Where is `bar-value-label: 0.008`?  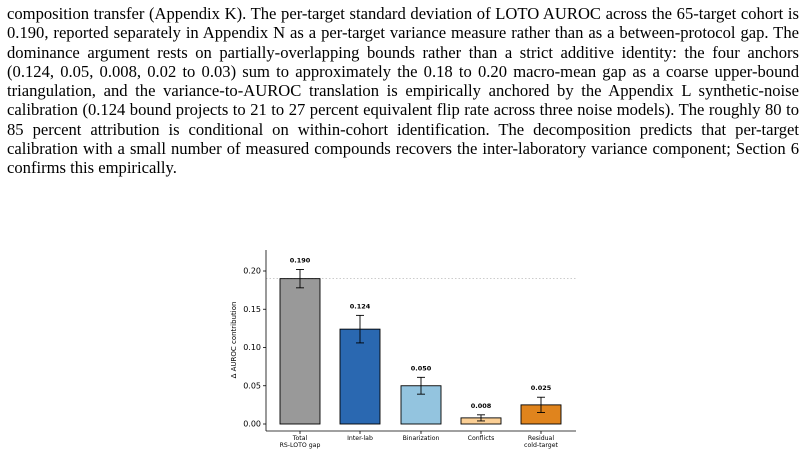 bar-value-label: 0.008 is located at coordinates (481, 406).